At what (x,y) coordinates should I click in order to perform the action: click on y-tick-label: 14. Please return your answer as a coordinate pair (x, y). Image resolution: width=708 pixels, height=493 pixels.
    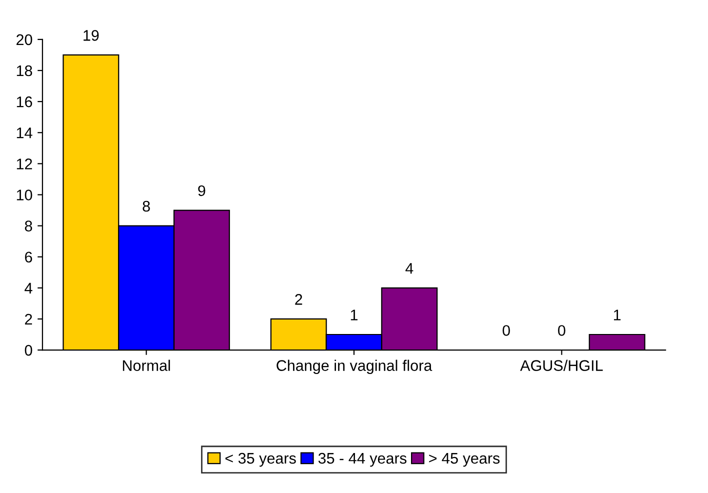
    Looking at the image, I should click on (24, 133).